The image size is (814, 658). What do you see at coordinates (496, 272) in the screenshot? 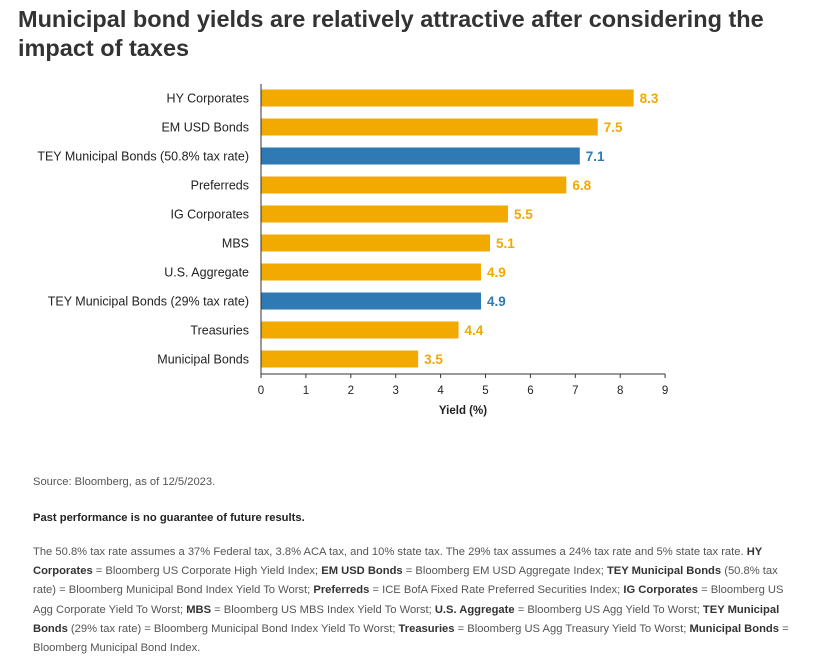
I see `value-label-u-s-aggregate: 4.9` at bounding box center [496, 272].